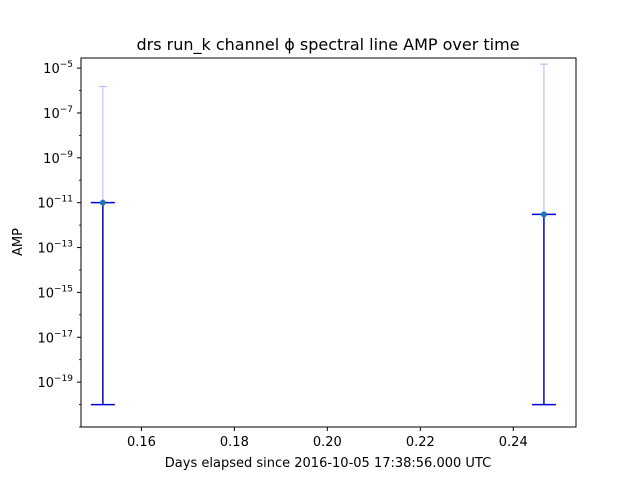  What do you see at coordinates (55, 382) in the screenshot?
I see `y-tick-label-0: 10⁻¹⁹` at bounding box center [55, 382].